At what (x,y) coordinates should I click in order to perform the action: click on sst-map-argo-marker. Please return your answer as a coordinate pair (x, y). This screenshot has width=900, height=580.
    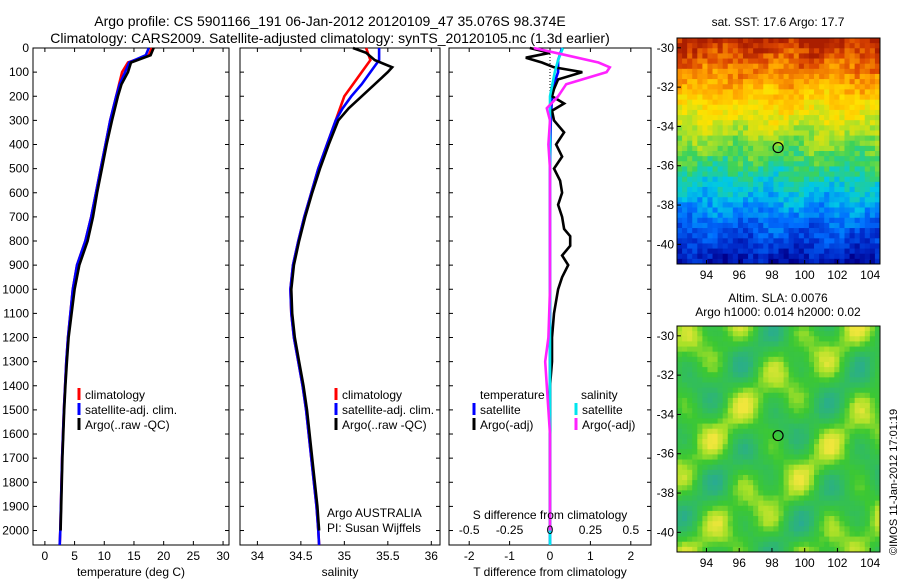
    Looking at the image, I should click on (778, 147).